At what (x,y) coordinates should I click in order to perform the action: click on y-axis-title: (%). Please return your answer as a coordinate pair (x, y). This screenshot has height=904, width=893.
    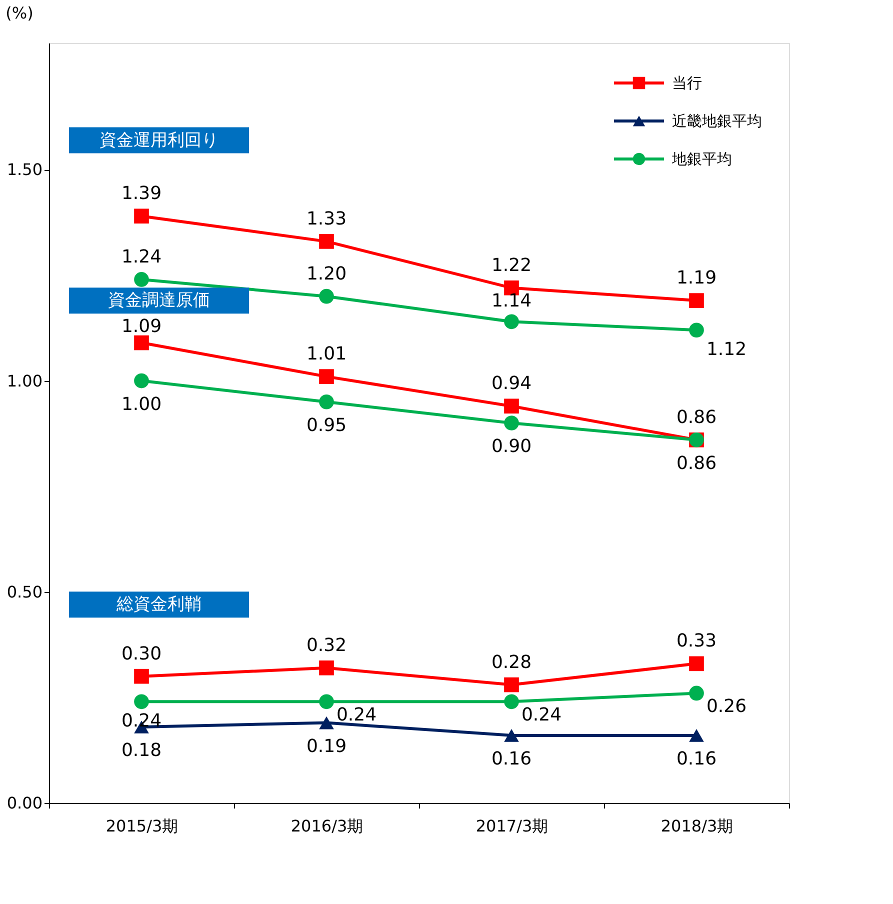
    Looking at the image, I should click on (20, 13).